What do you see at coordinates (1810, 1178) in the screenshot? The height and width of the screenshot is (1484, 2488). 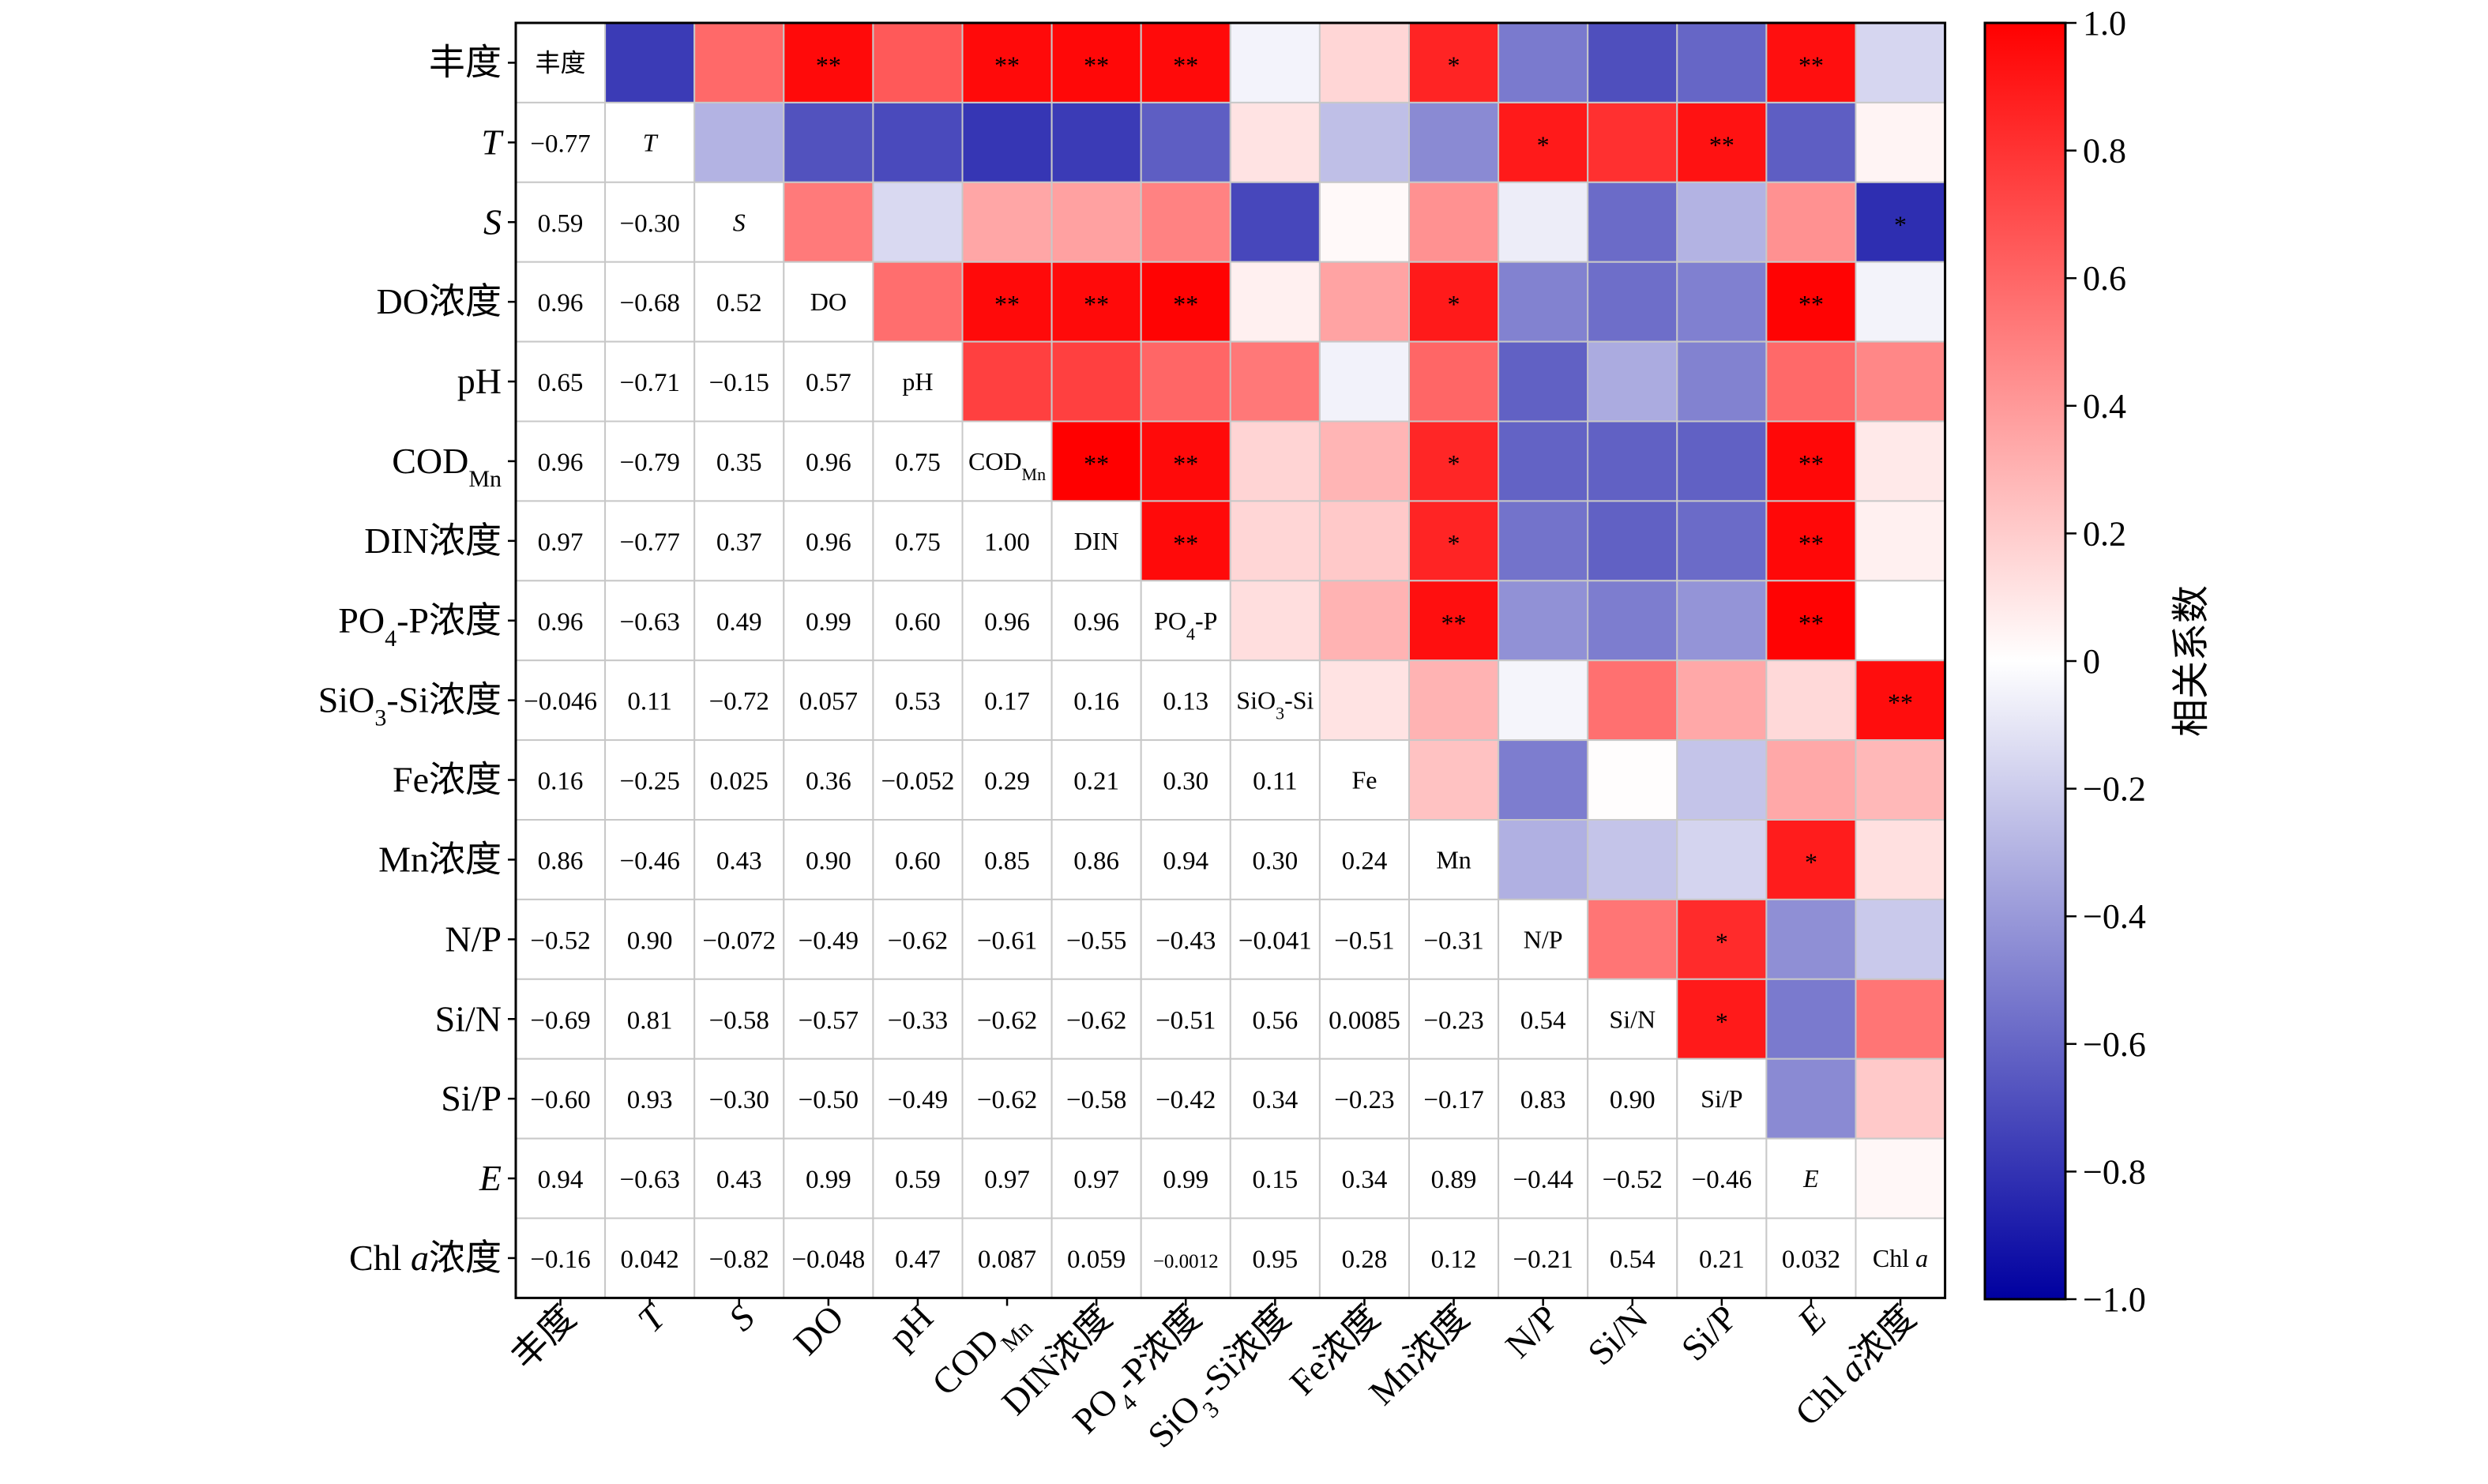 I see `diagonal-label: E` at bounding box center [1810, 1178].